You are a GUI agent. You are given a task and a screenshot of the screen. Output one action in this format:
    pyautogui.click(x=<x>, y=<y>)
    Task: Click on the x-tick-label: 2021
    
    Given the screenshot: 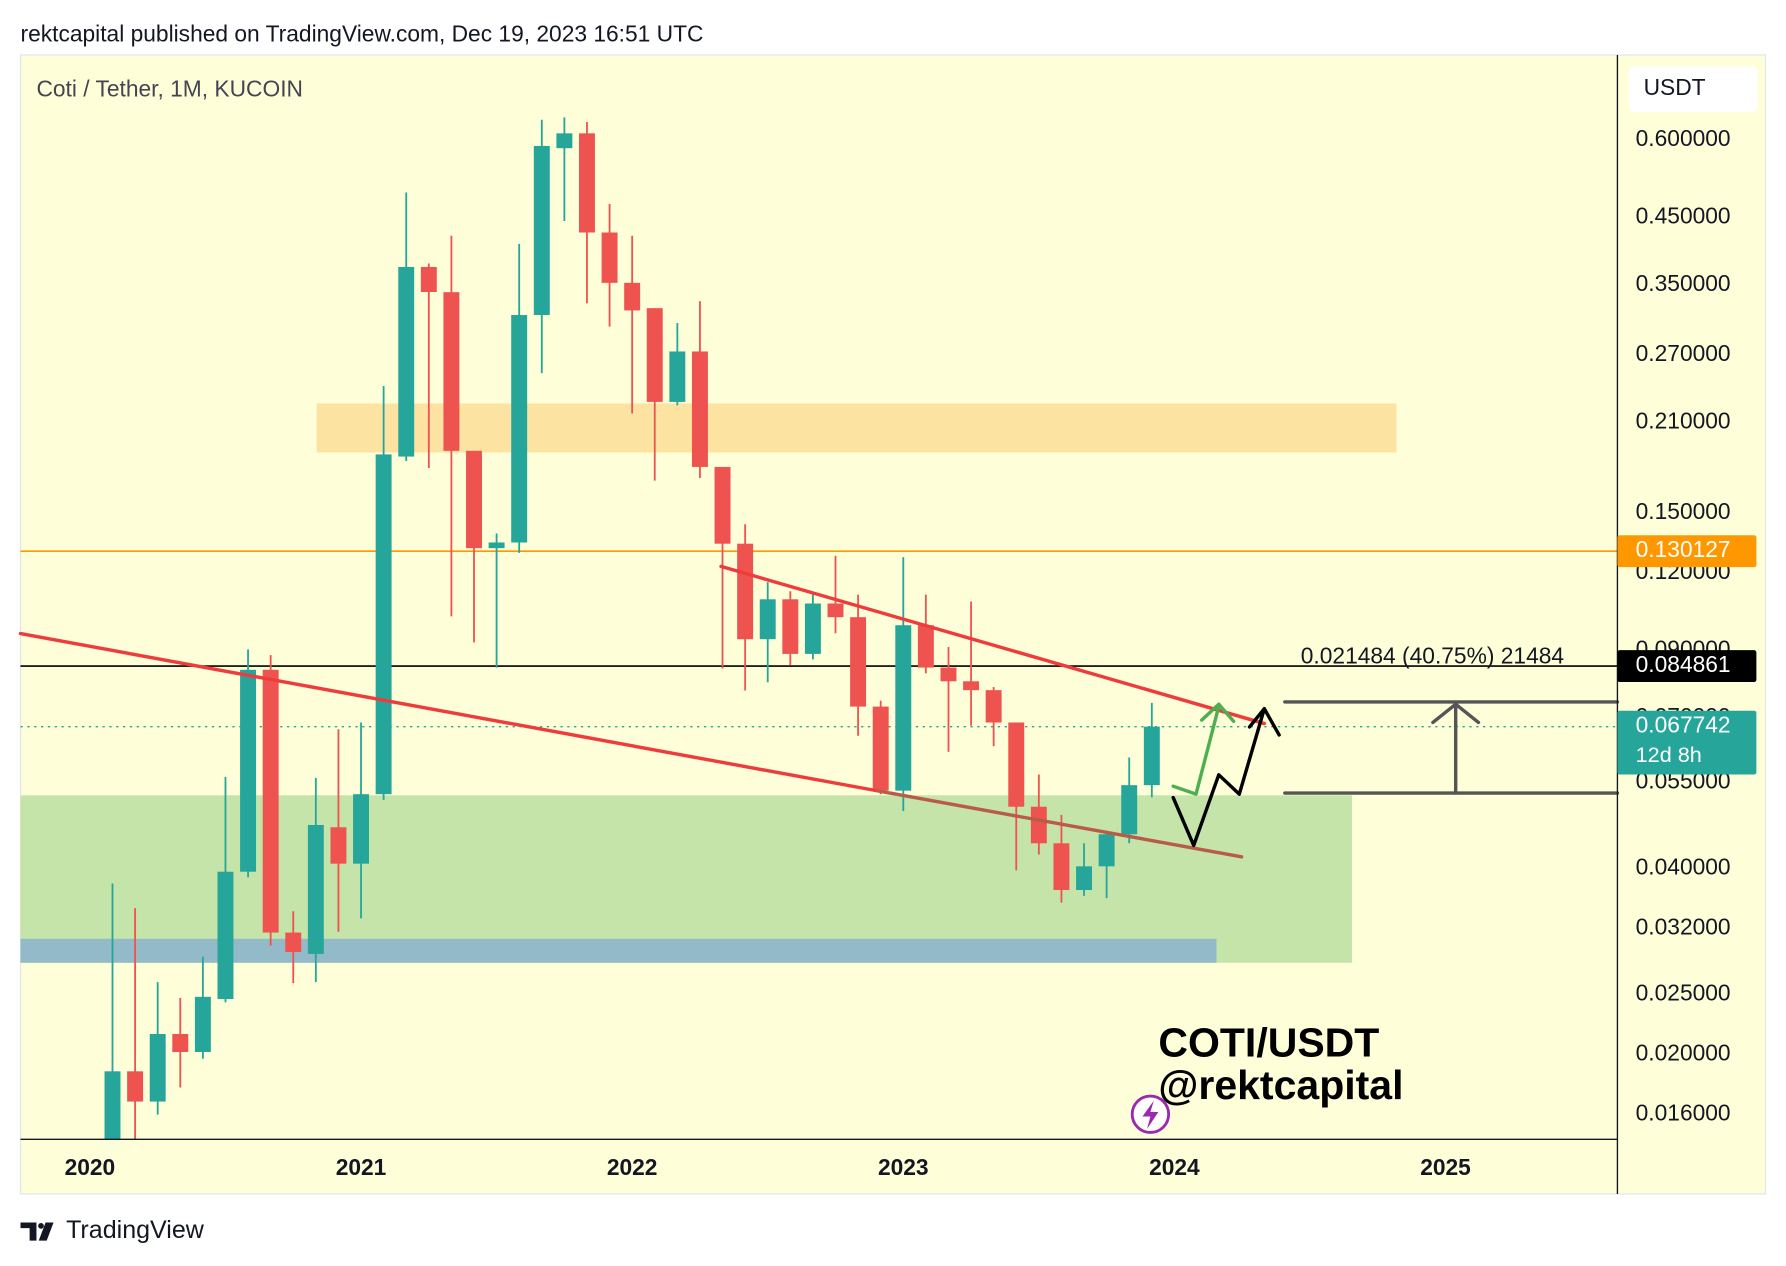 What is the action you would take?
    pyautogui.click(x=361, y=1167)
    